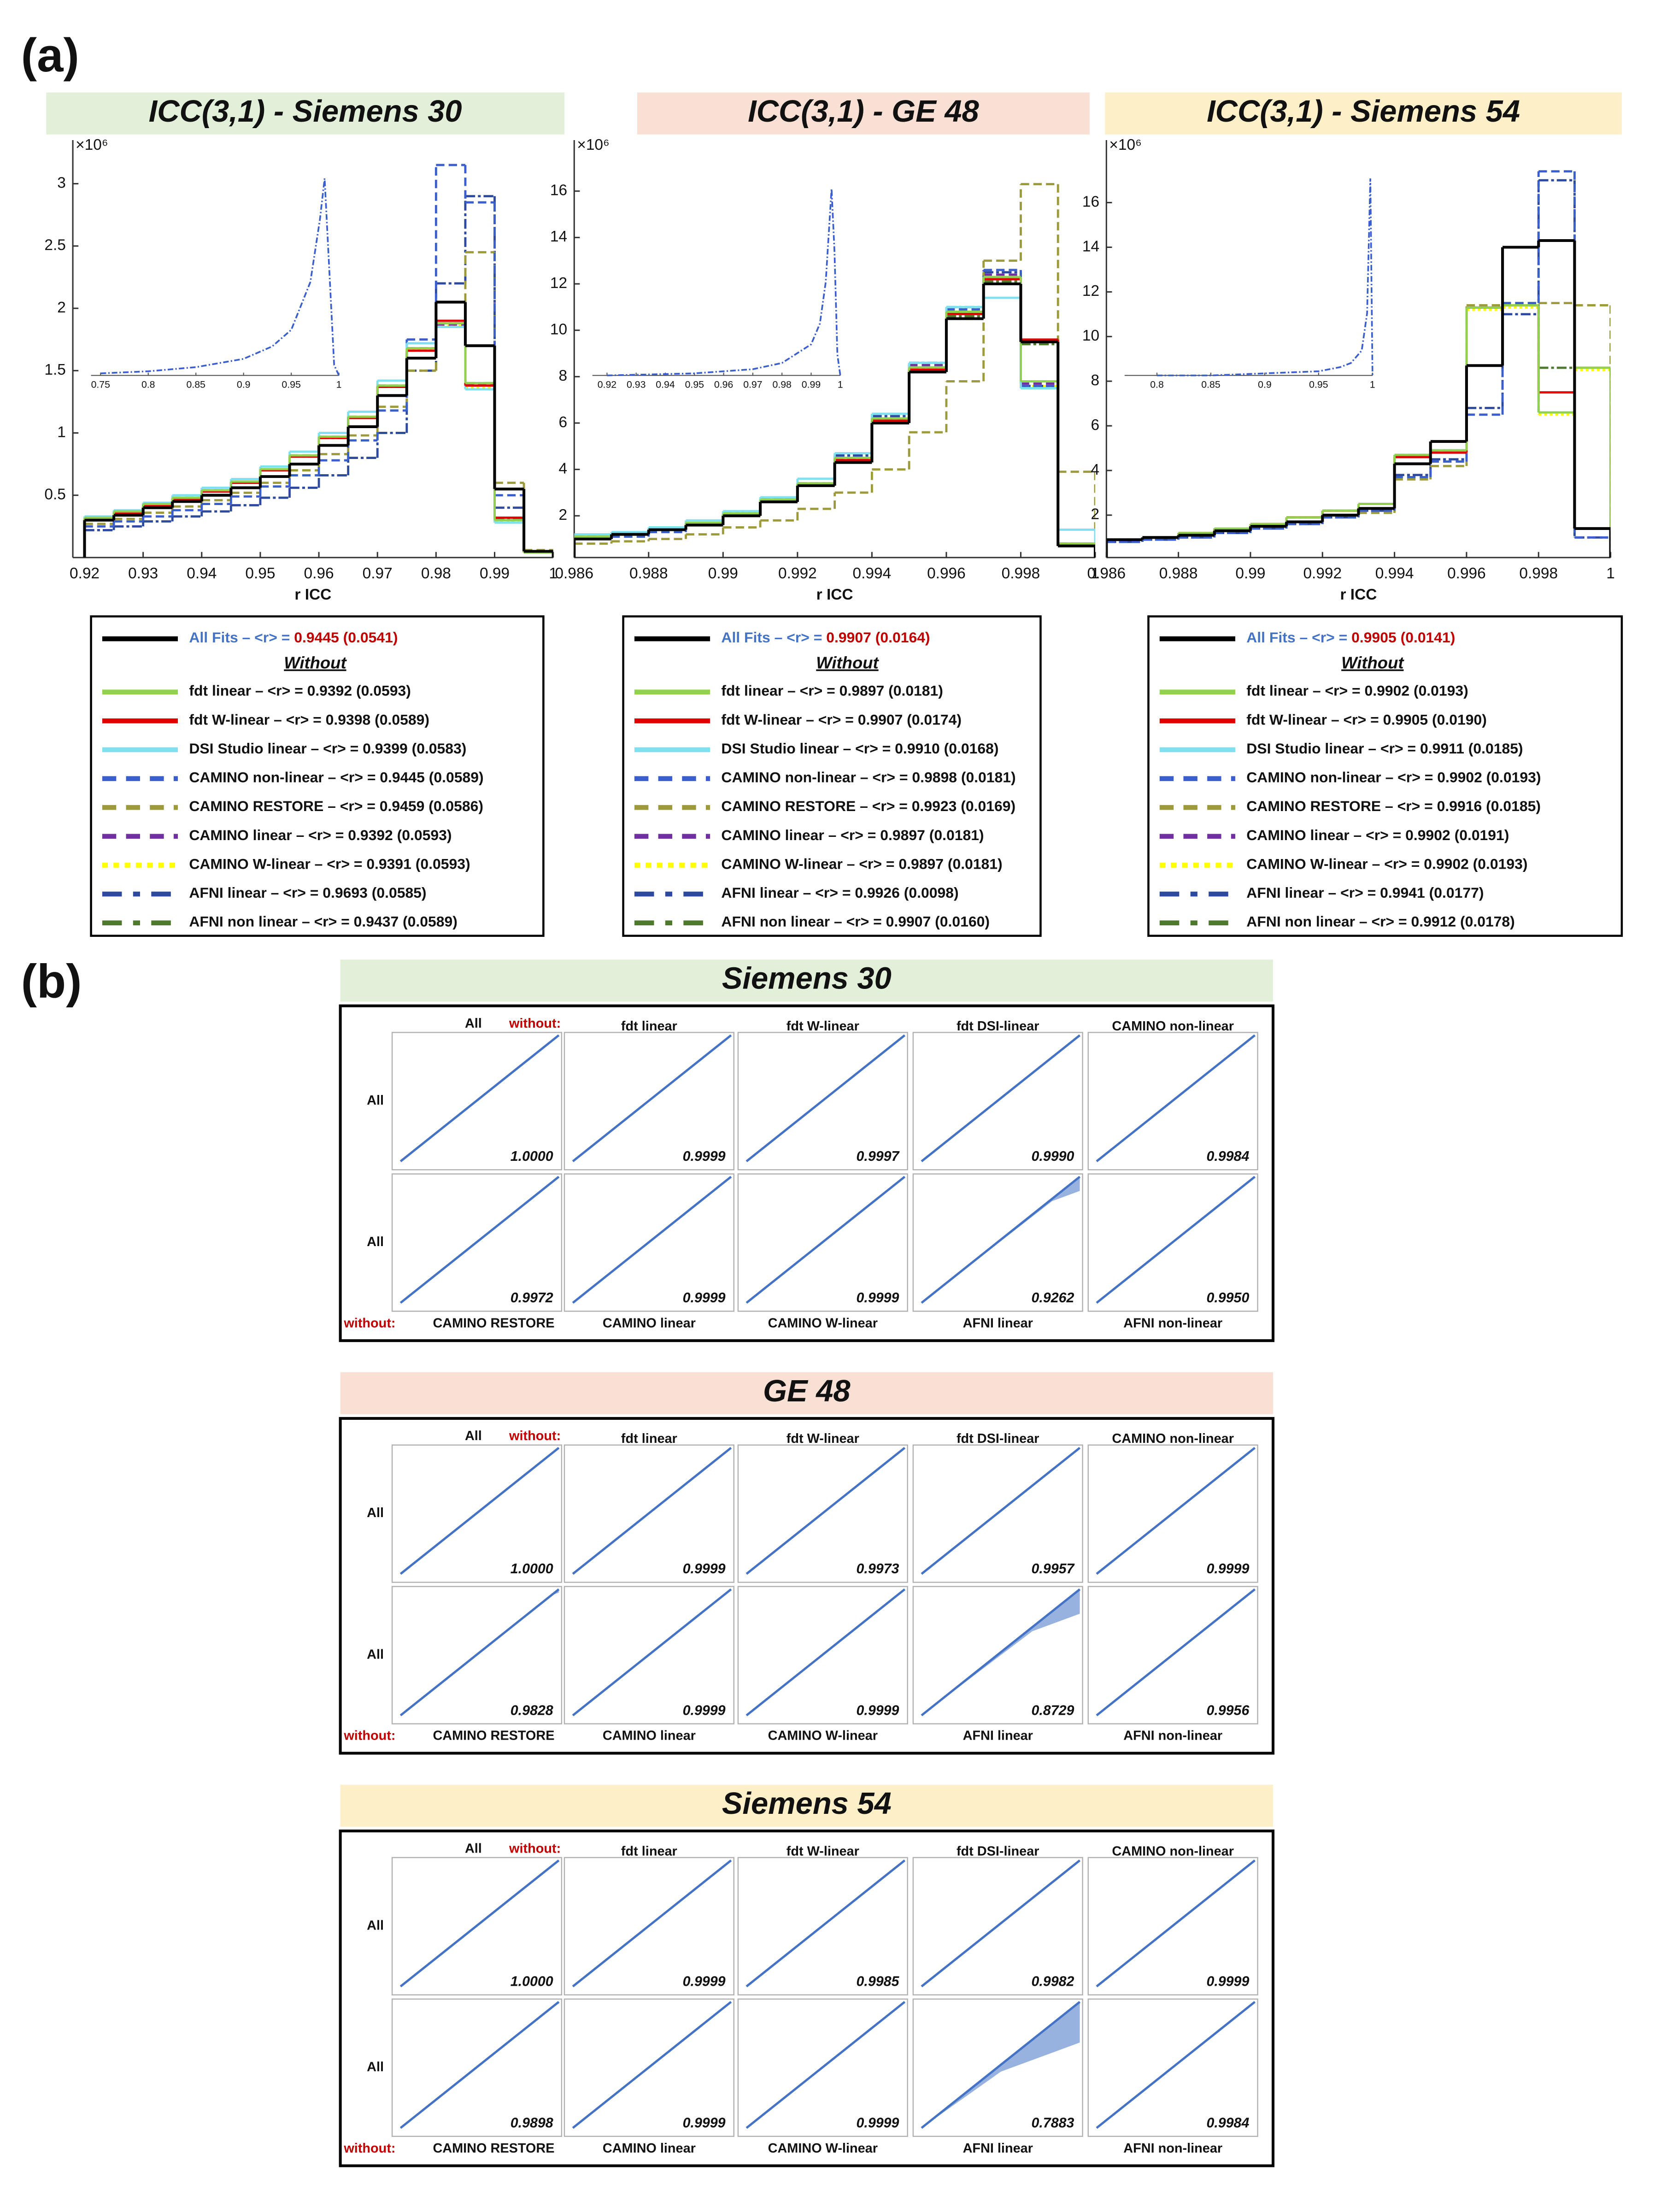 This screenshot has width=1661, height=2212. I want to click on legend-label: fdt linear – <r> = 0.9897 (0.0181), so click(832, 690).